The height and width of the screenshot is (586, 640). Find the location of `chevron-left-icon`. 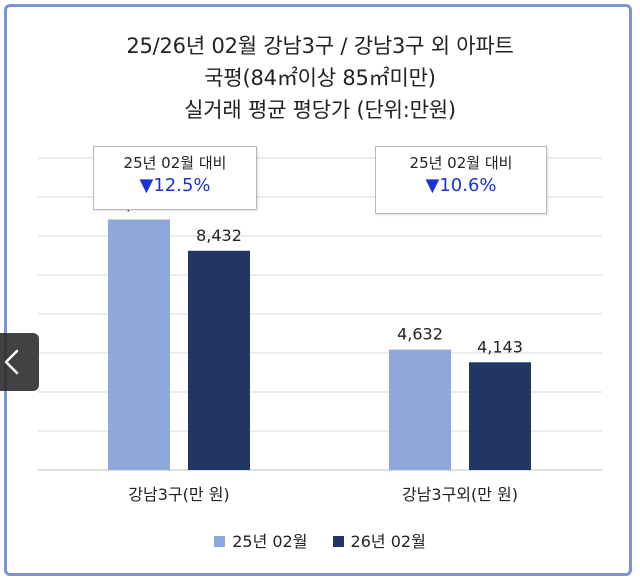

chevron-left-icon is located at coordinates (11, 362).